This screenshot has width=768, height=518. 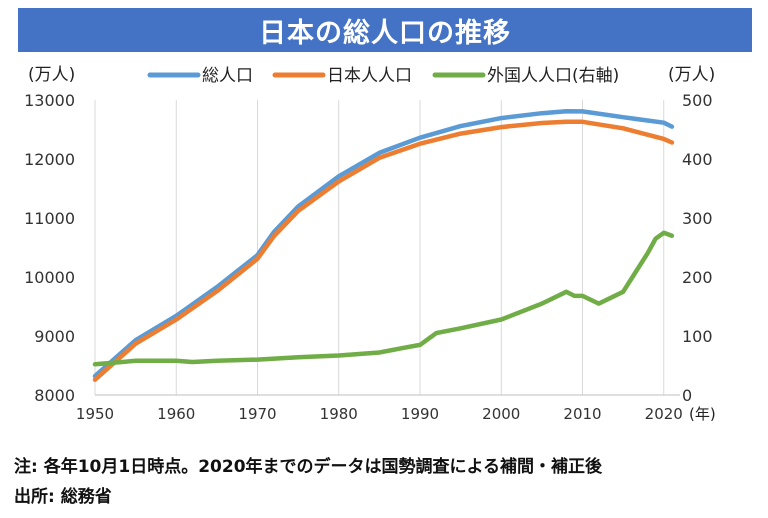 What do you see at coordinates (582, 414) in the screenshot?
I see `x-tick-label: 2010` at bounding box center [582, 414].